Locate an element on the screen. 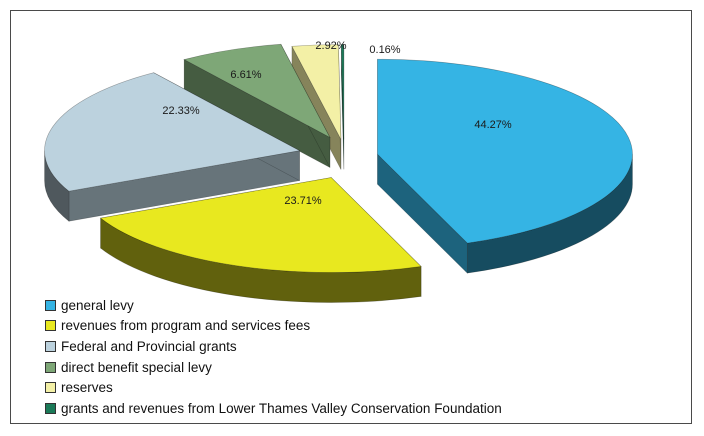 The width and height of the screenshot is (704, 436). slice-side-wall is located at coordinates (342, 107).